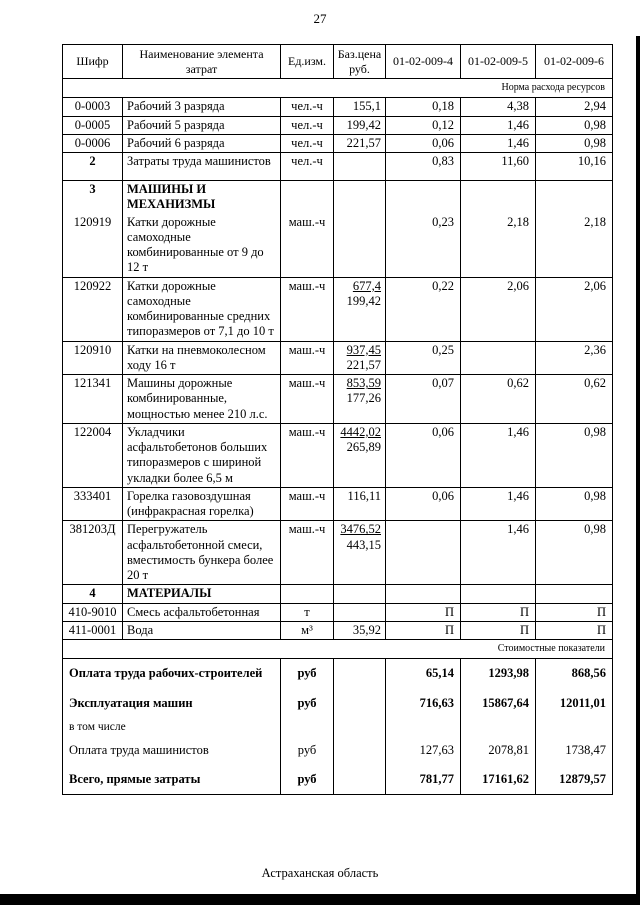  I want to click on section-header-row: 4 МАТЕРИАЛЫ, so click(337, 594).